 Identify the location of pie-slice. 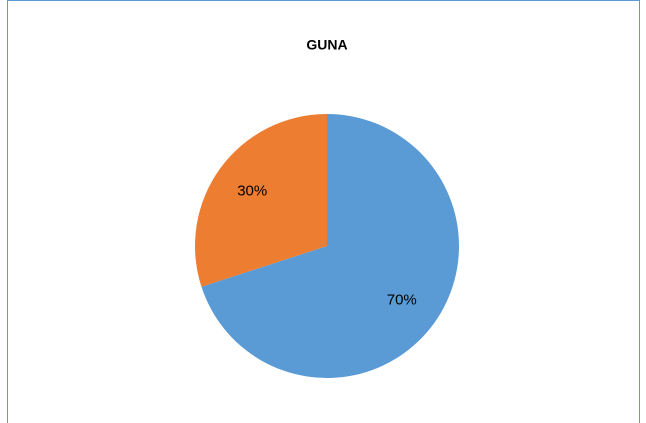
(260, 200).